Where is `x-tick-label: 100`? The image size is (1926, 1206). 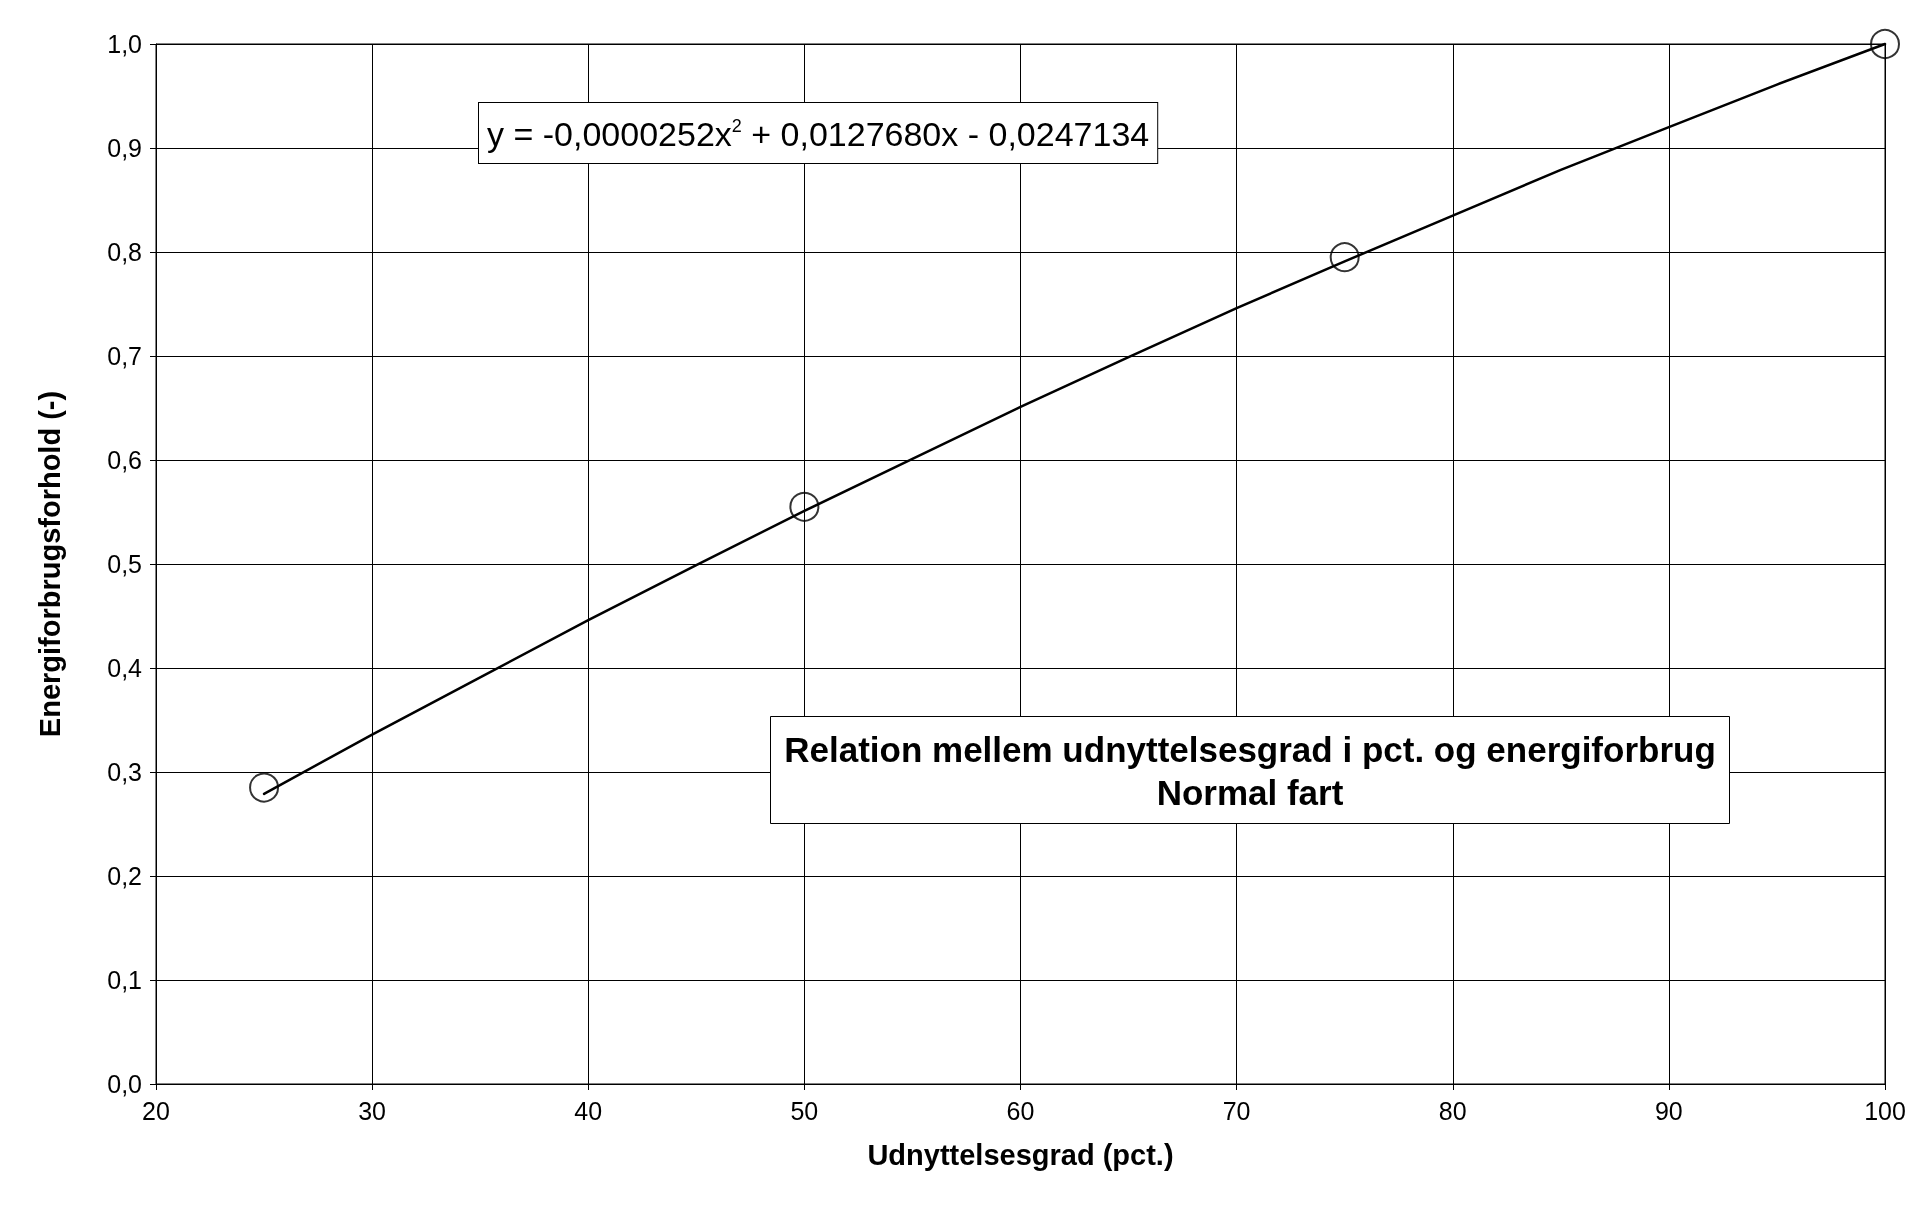
x-tick-label: 100 is located at coordinates (1885, 1110).